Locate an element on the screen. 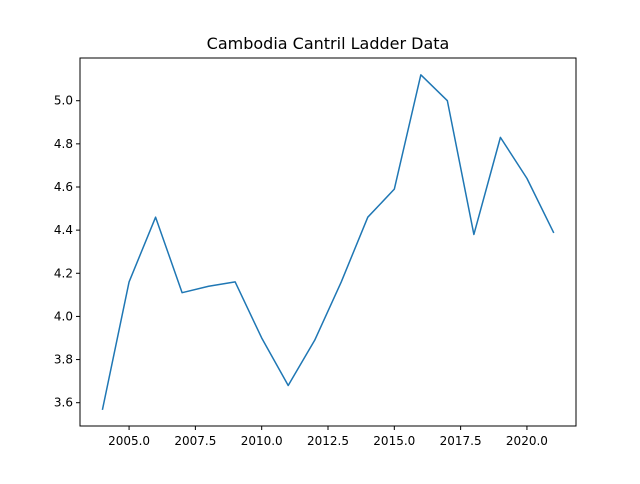  chart-title: Cambodia Cantril Ladder Data is located at coordinates (328, 43).